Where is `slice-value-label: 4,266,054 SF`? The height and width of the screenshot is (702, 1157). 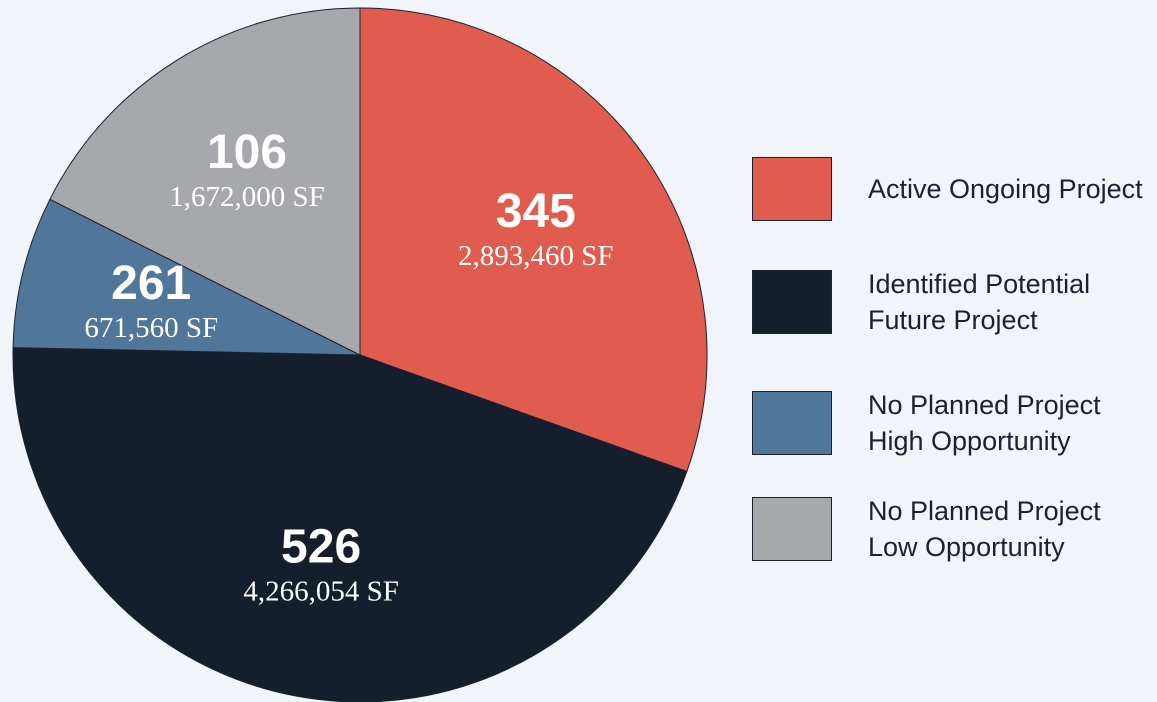 slice-value-label: 4,266,054 SF is located at coordinates (321, 592).